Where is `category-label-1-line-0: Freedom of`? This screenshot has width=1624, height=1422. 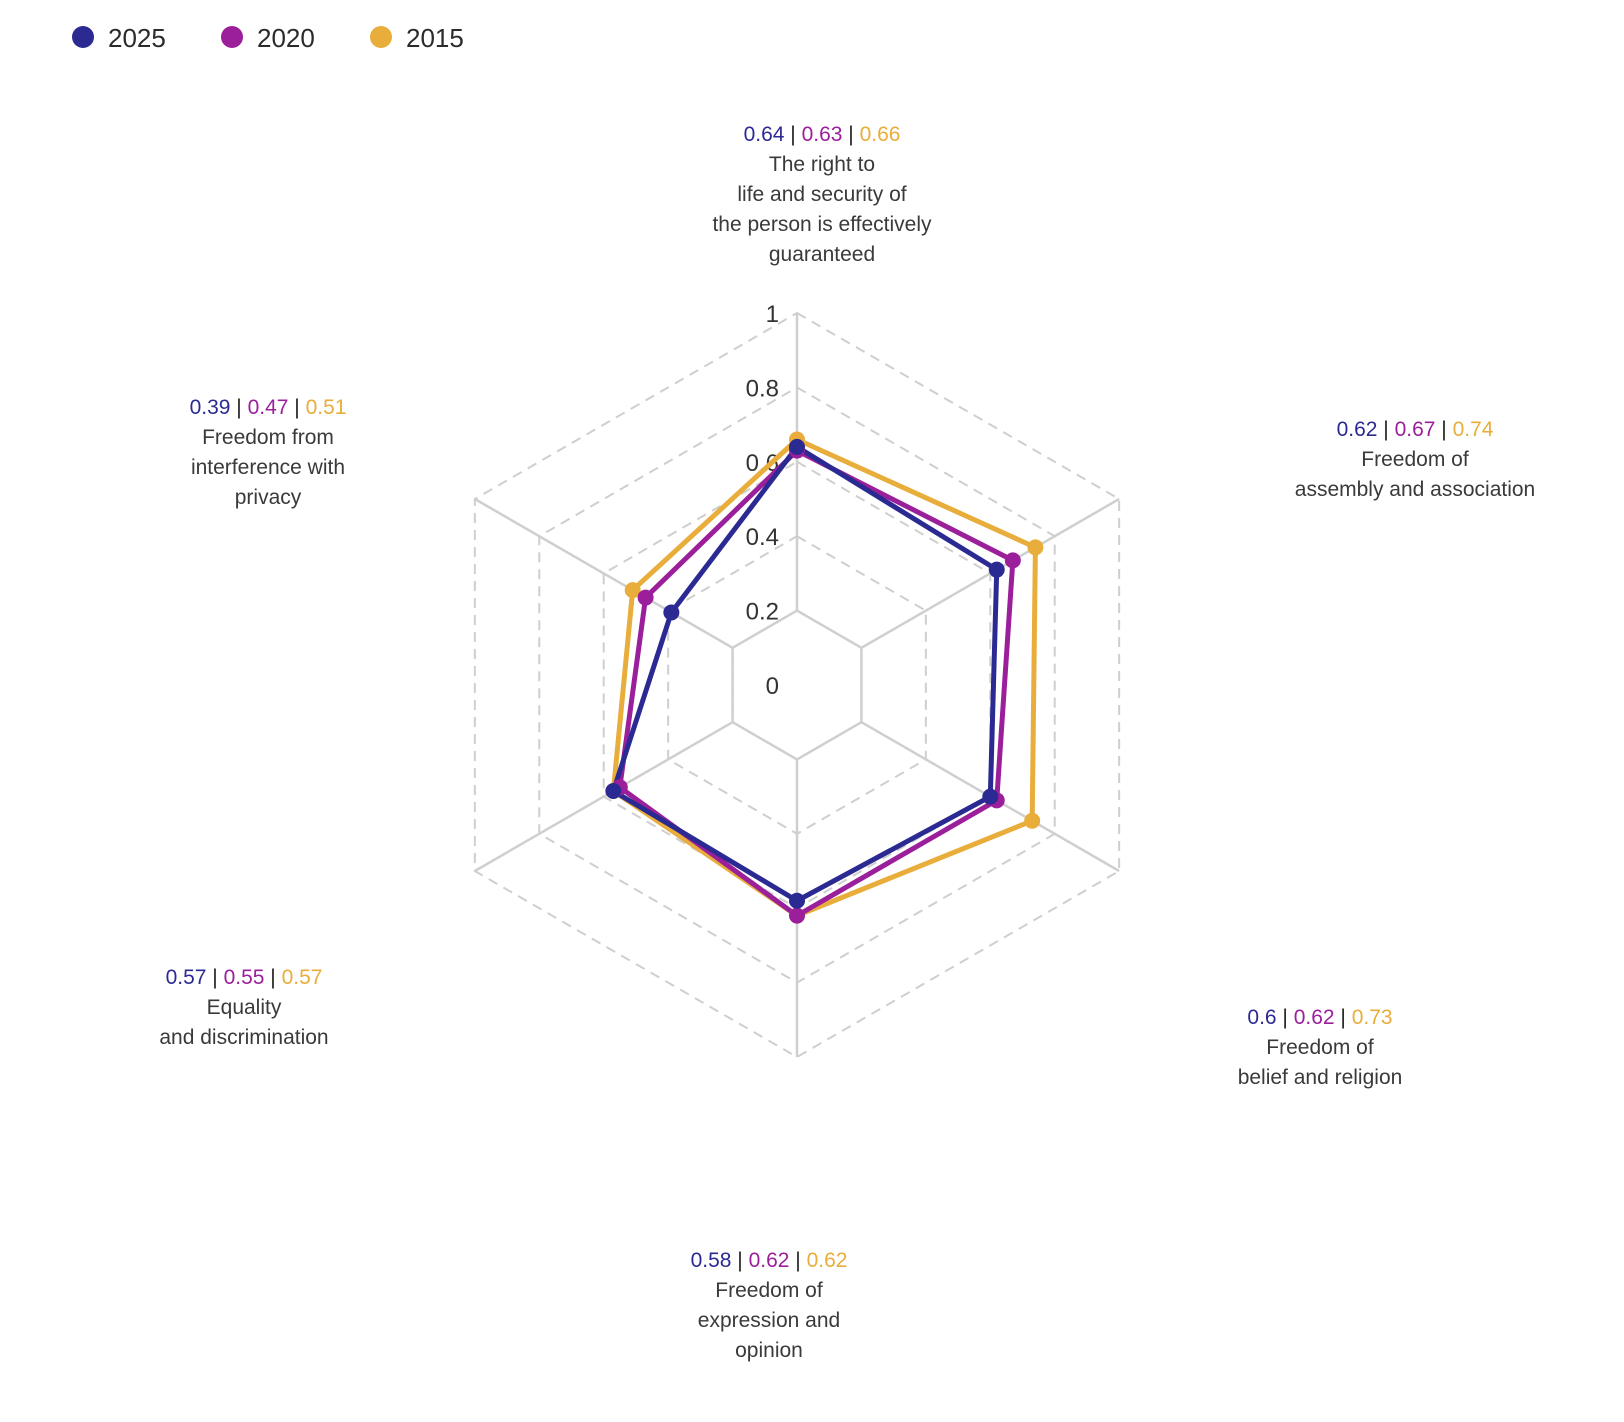
category-label-1-line-0: Freedom of is located at coordinates (1415, 459).